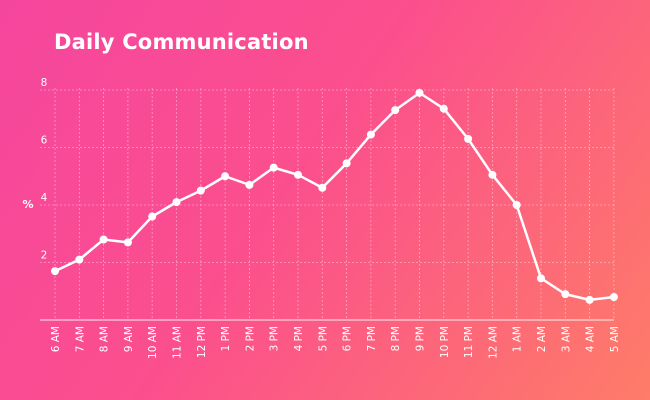 This screenshot has height=400, width=650. Describe the element at coordinates (421, 338) in the screenshot. I see `x-tick-label: 9 PM` at that location.